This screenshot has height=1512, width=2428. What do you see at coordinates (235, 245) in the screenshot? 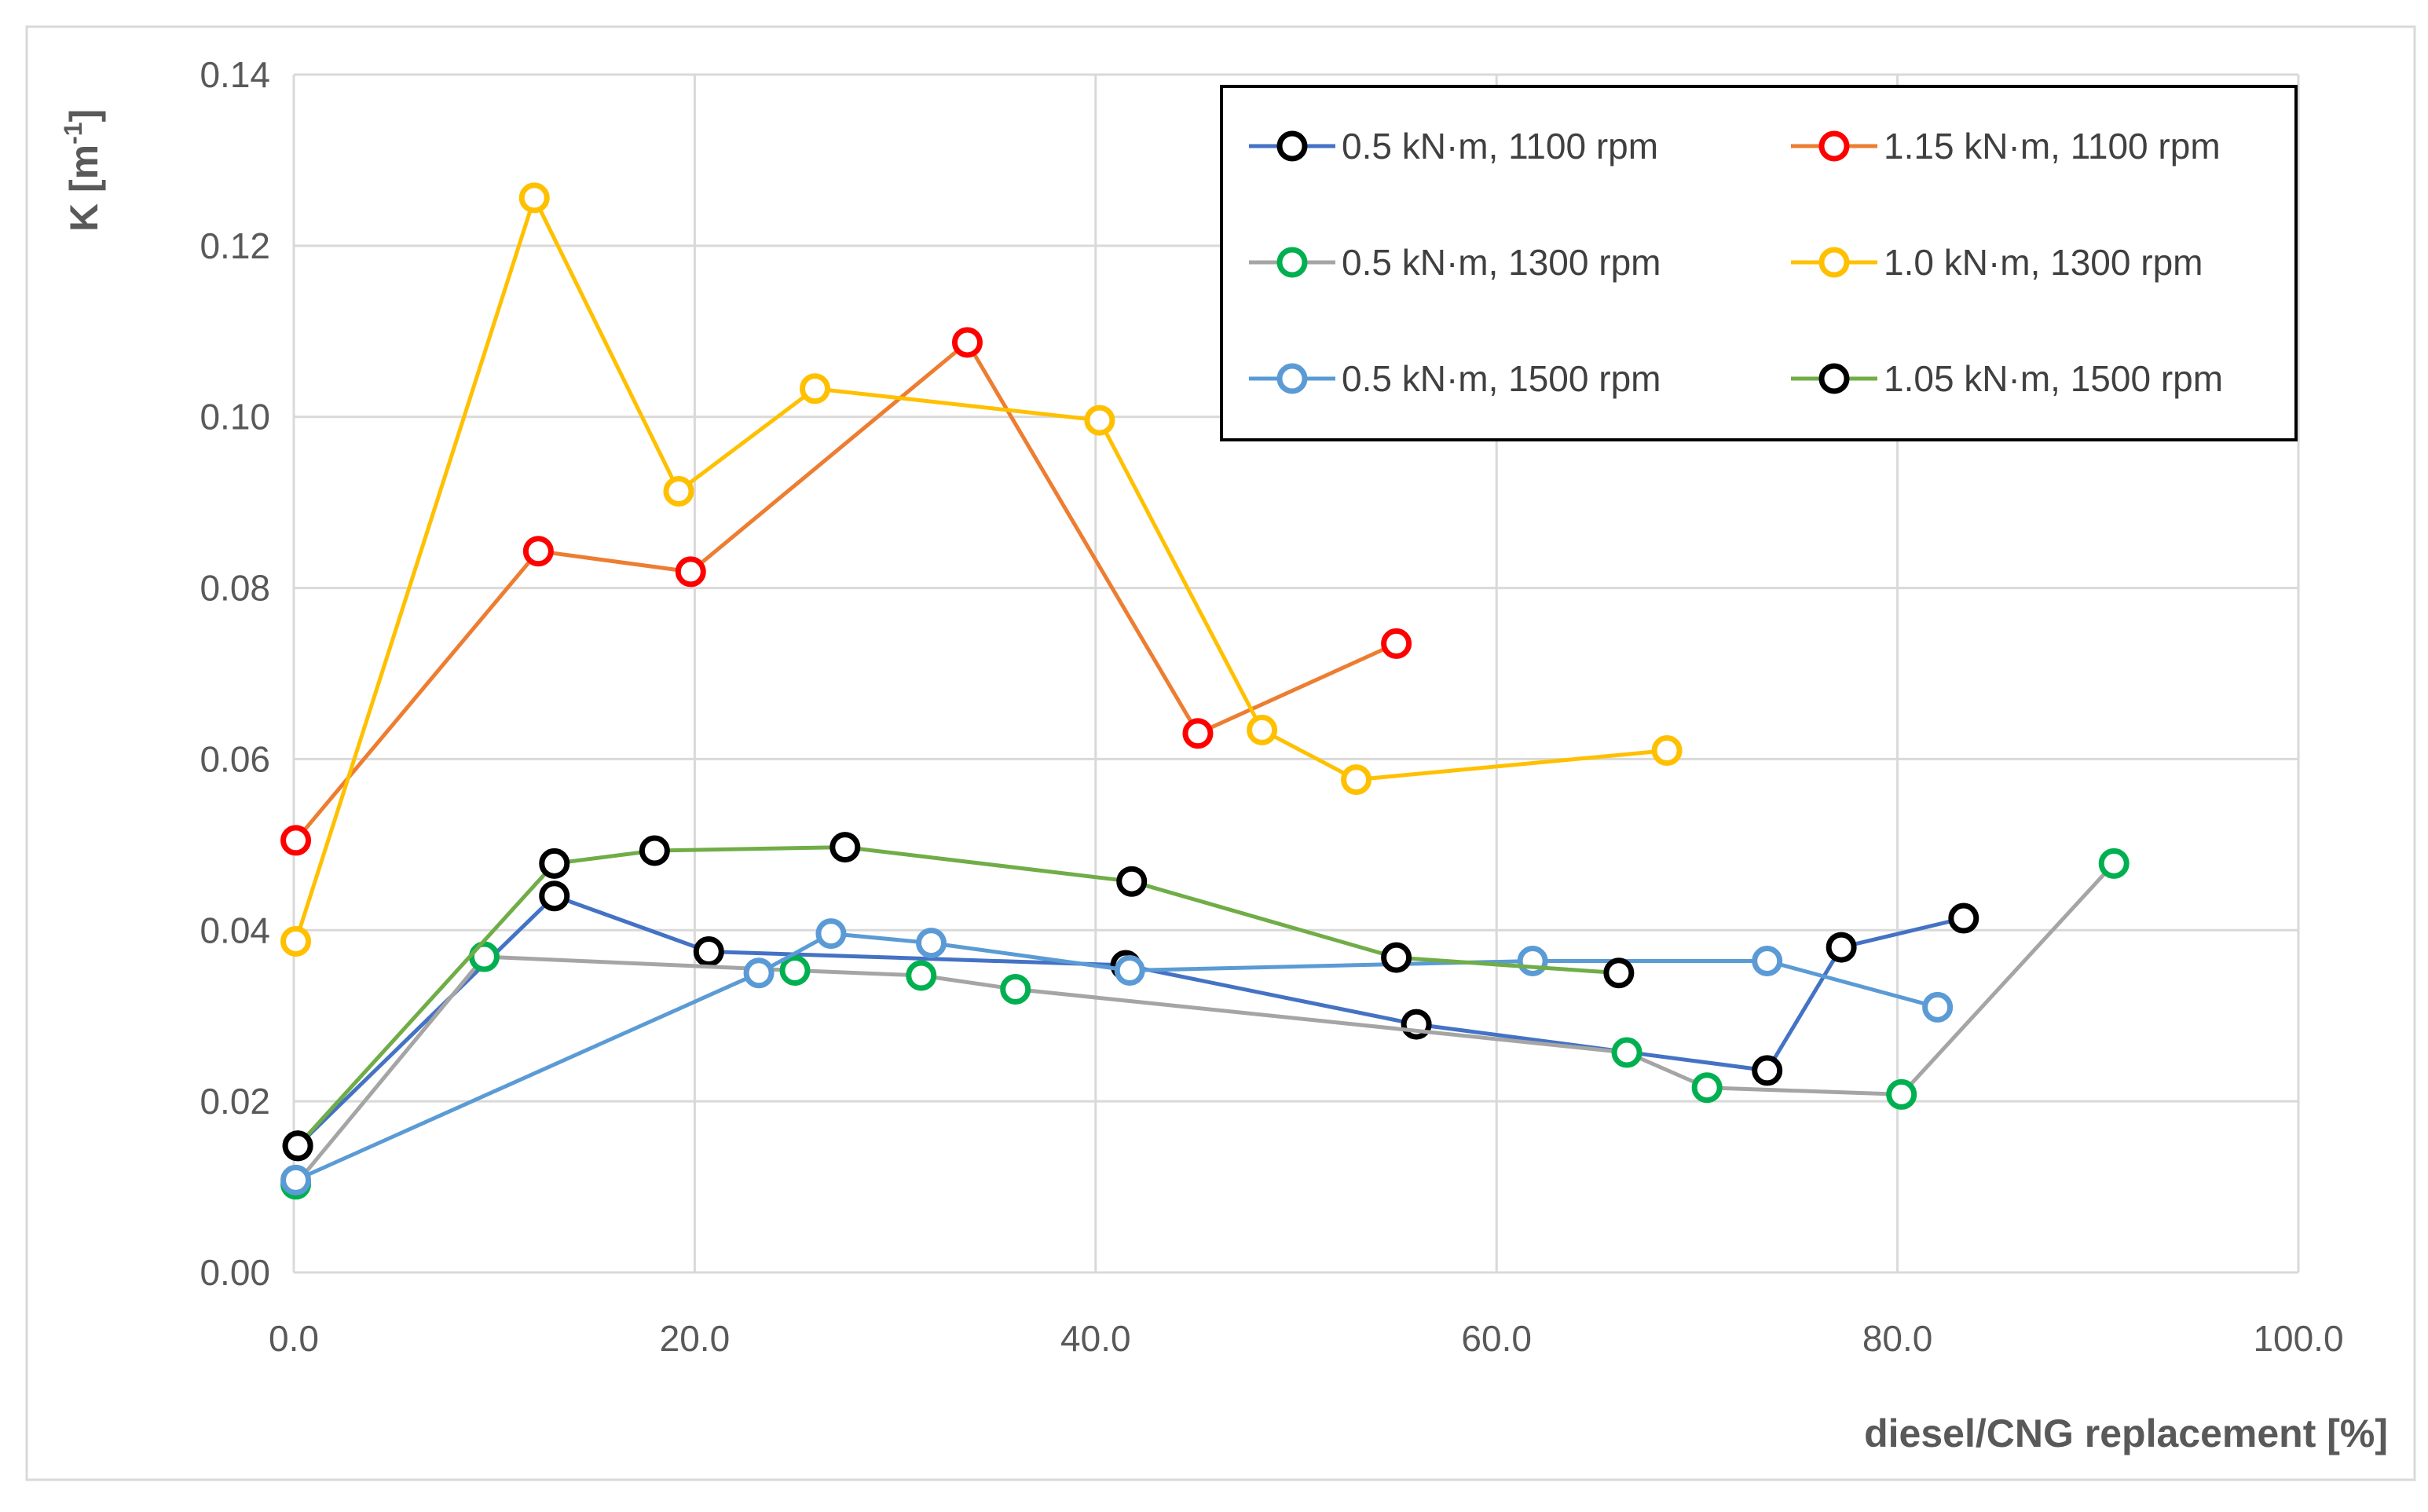
I see `y-tick-label: 0.12` at bounding box center [235, 245].